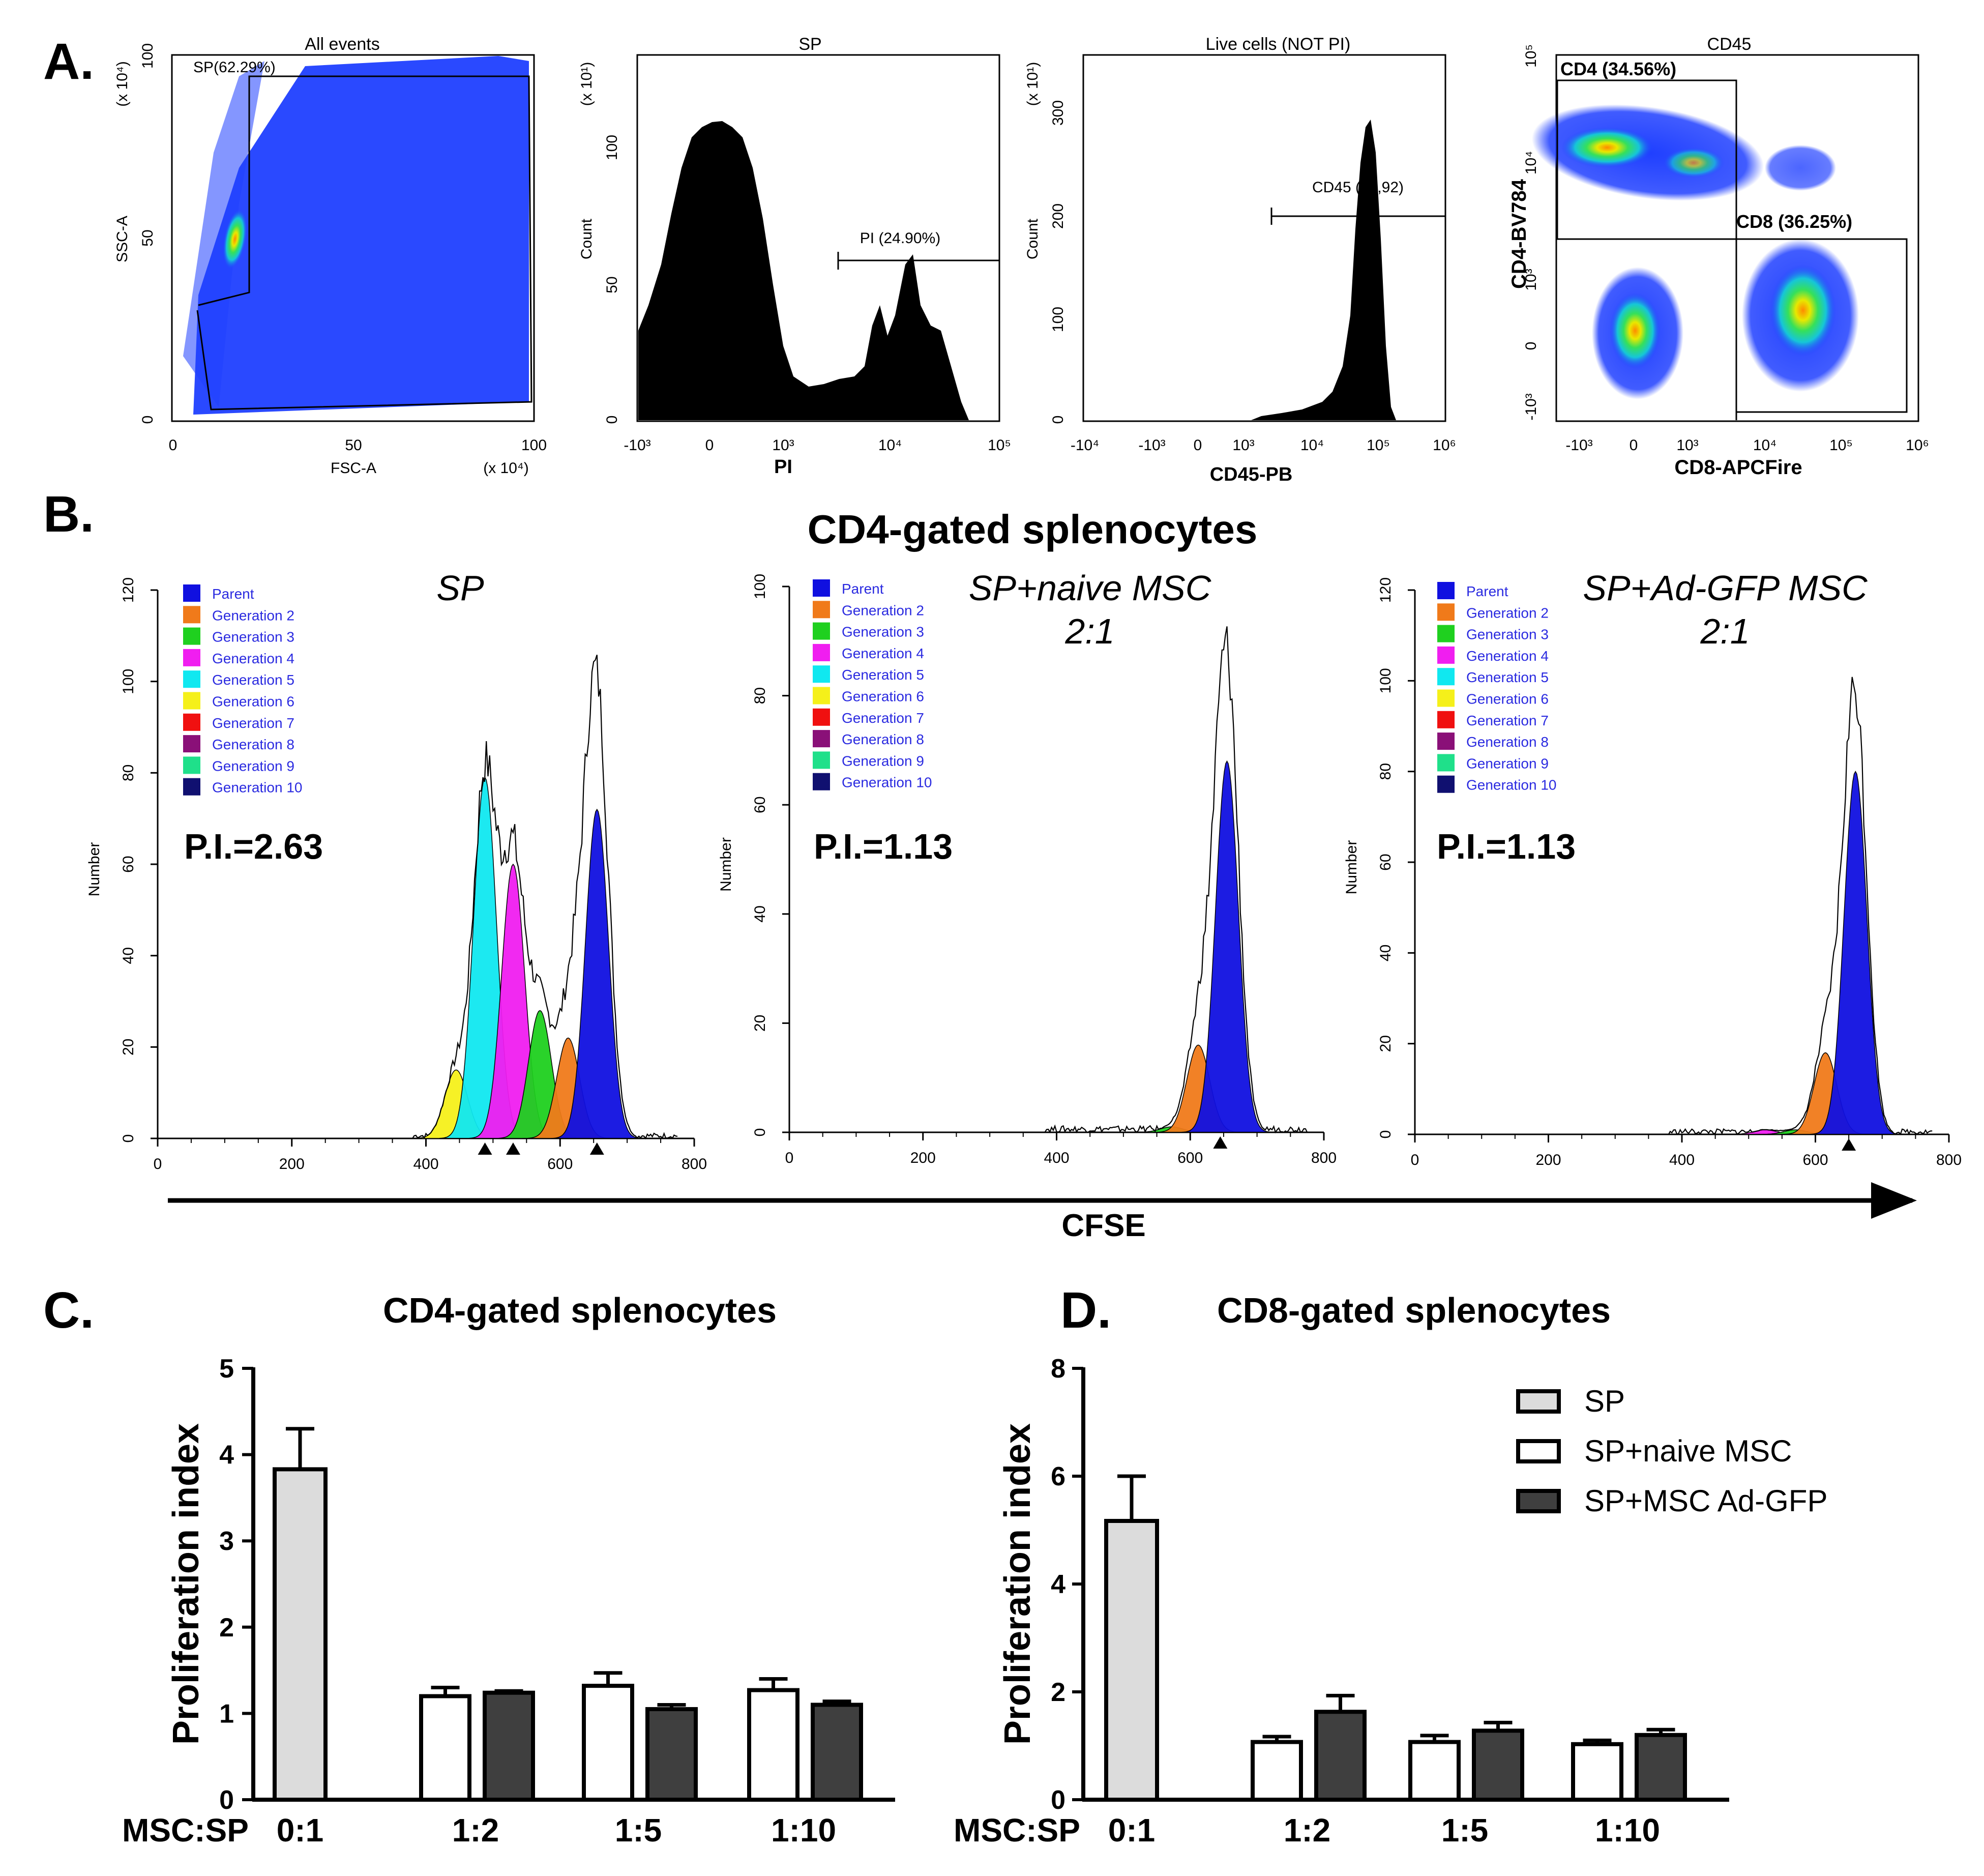 Image resolution: width=1984 pixels, height=1876 pixels. Describe the element at coordinates (68, 514) in the screenshot. I see `panel-letter-b: B.` at that location.